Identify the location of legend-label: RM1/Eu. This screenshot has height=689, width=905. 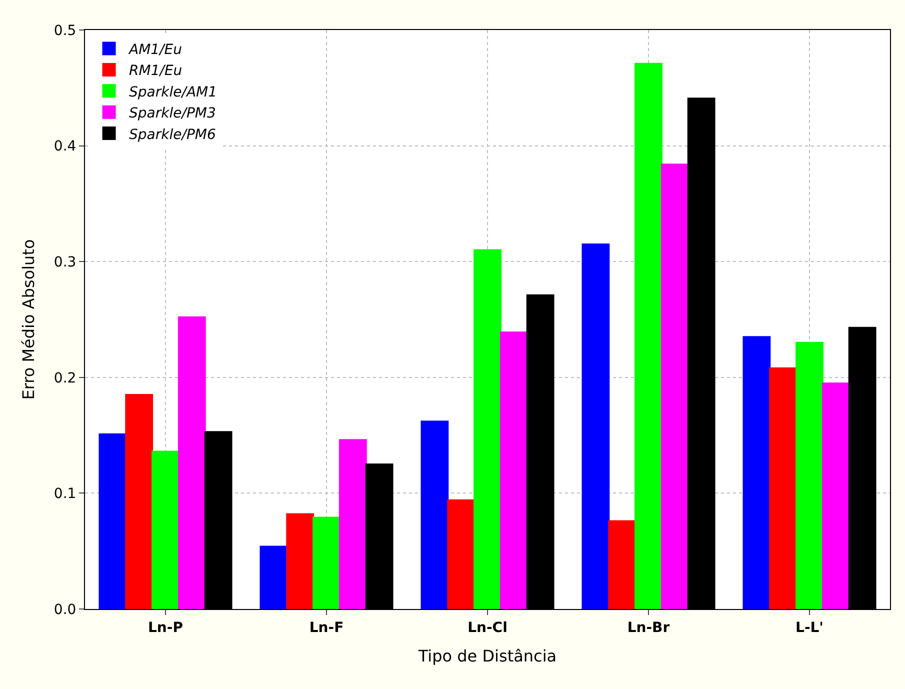
(155, 71).